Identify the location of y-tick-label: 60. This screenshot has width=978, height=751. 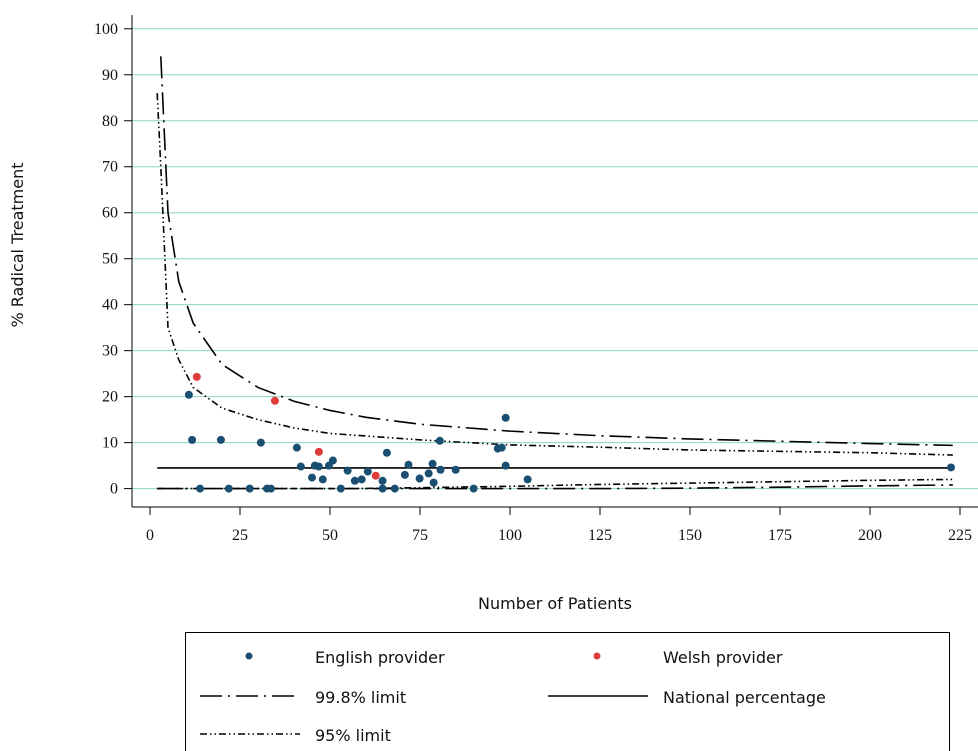
(110, 213).